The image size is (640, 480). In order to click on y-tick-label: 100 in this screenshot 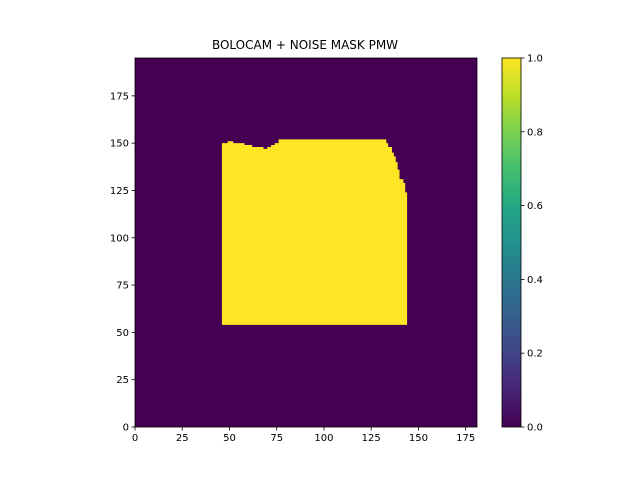, I will do `click(119, 238)`.